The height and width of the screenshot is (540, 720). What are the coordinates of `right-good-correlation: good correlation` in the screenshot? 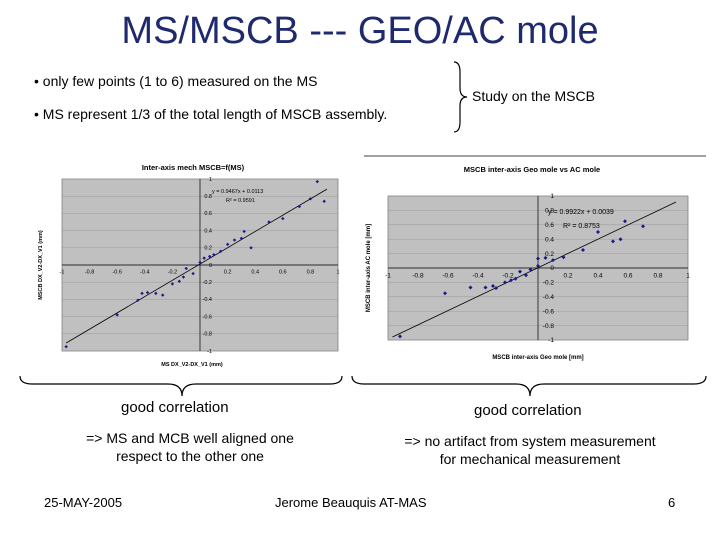 It's located at (528, 410).